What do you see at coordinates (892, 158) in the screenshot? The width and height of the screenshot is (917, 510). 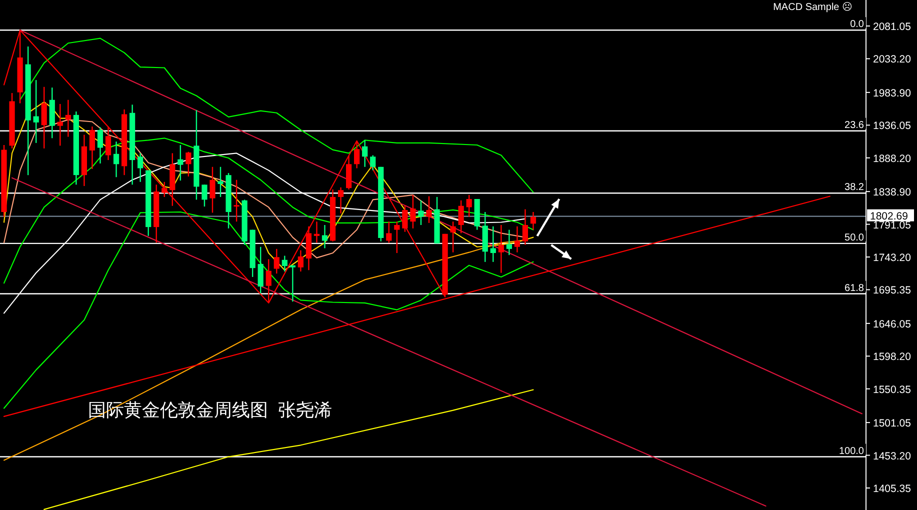 I see `y-tick-label: 1888.20` at bounding box center [892, 158].